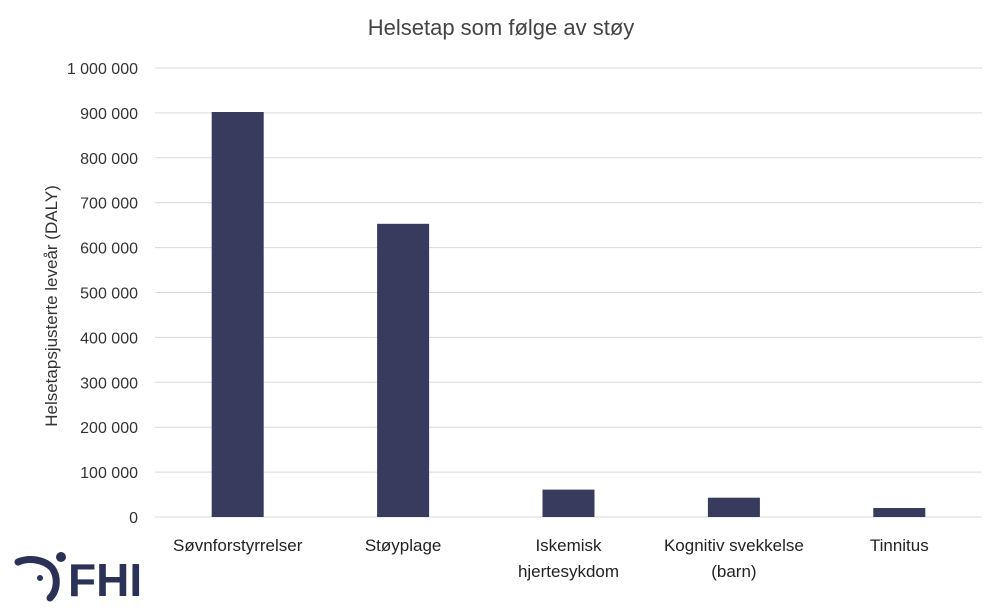  Describe the element at coordinates (61, 557) in the screenshot. I see `logo-dot-icon` at that location.